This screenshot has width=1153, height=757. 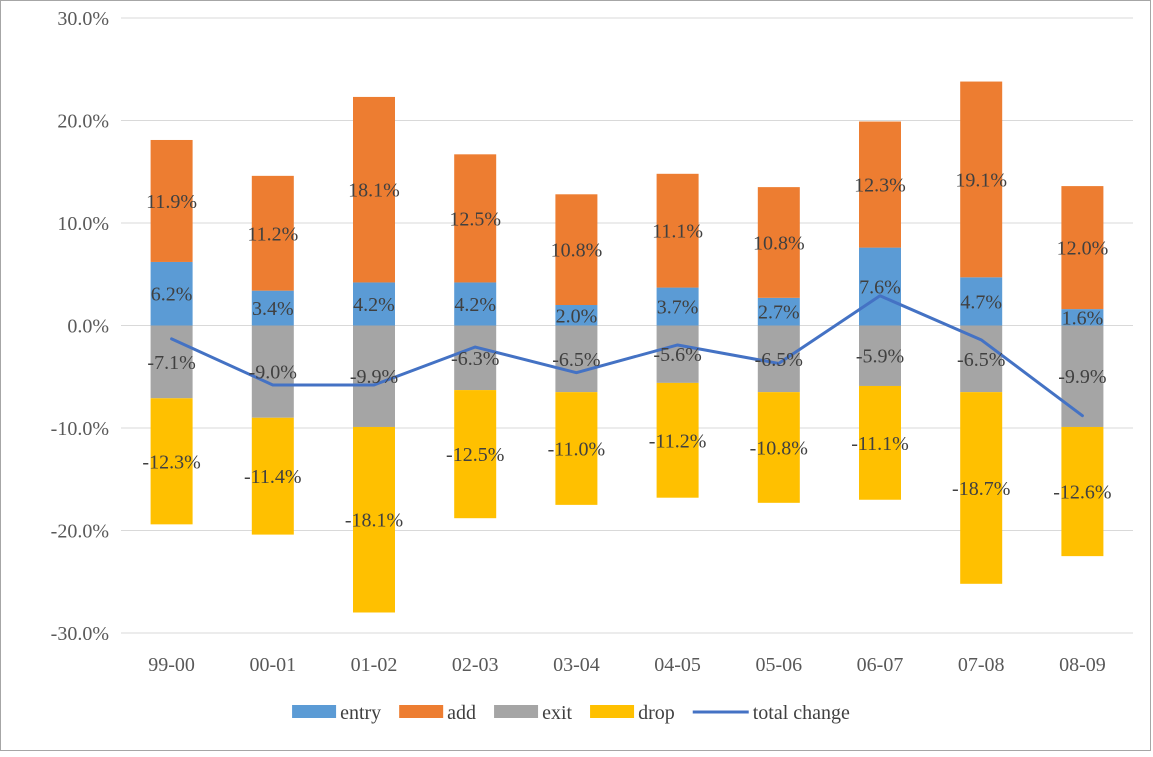 I want to click on legend-label-total-change: total change, so click(x=801, y=713).